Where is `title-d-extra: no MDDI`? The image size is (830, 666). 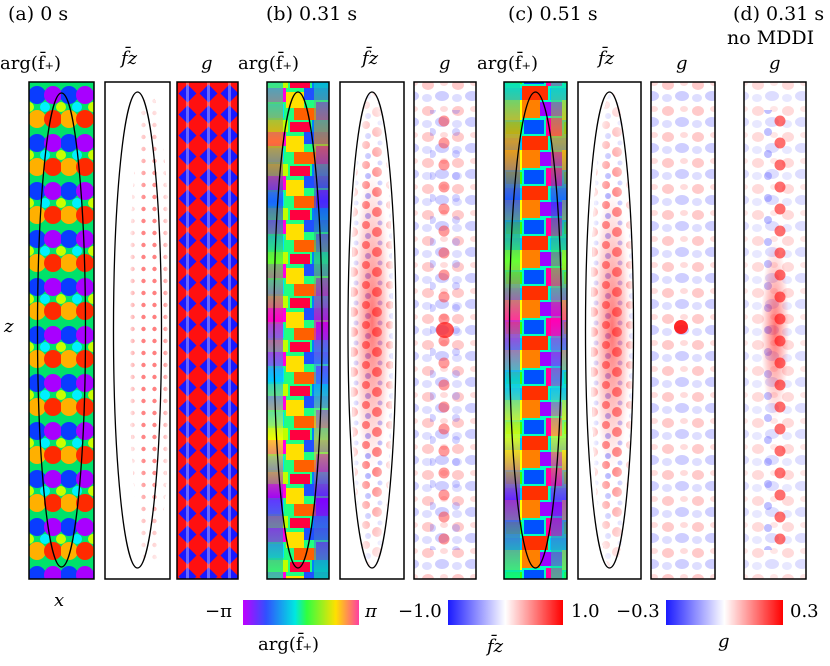
title-d-extra: no MDDI is located at coordinates (771, 38).